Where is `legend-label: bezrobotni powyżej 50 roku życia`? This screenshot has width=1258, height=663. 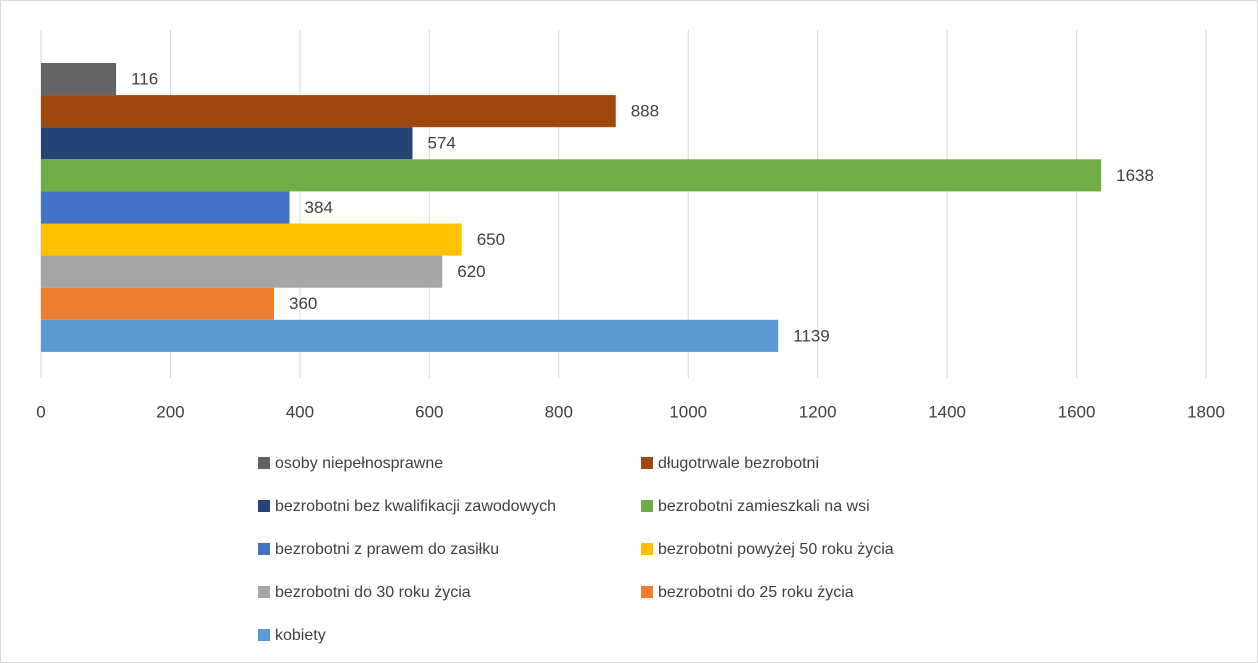
legend-label: bezrobotni powyżej 50 roku życia is located at coordinates (776, 549).